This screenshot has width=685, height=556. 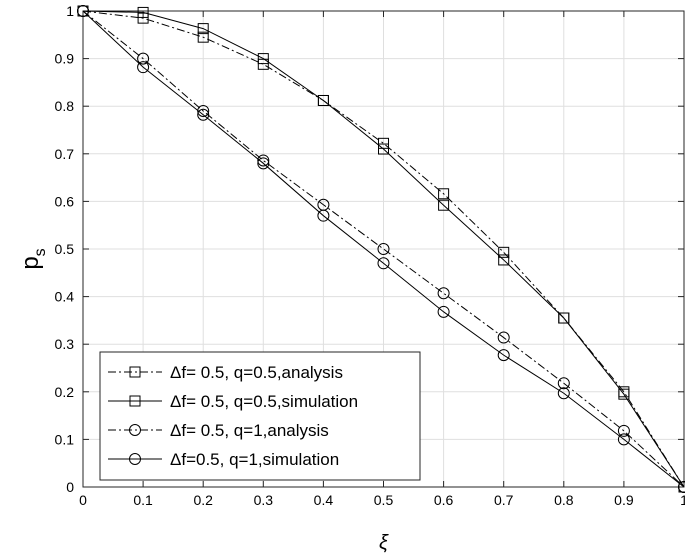 What do you see at coordinates (504, 500) in the screenshot?
I see `x-tick-label: 0.7` at bounding box center [504, 500].